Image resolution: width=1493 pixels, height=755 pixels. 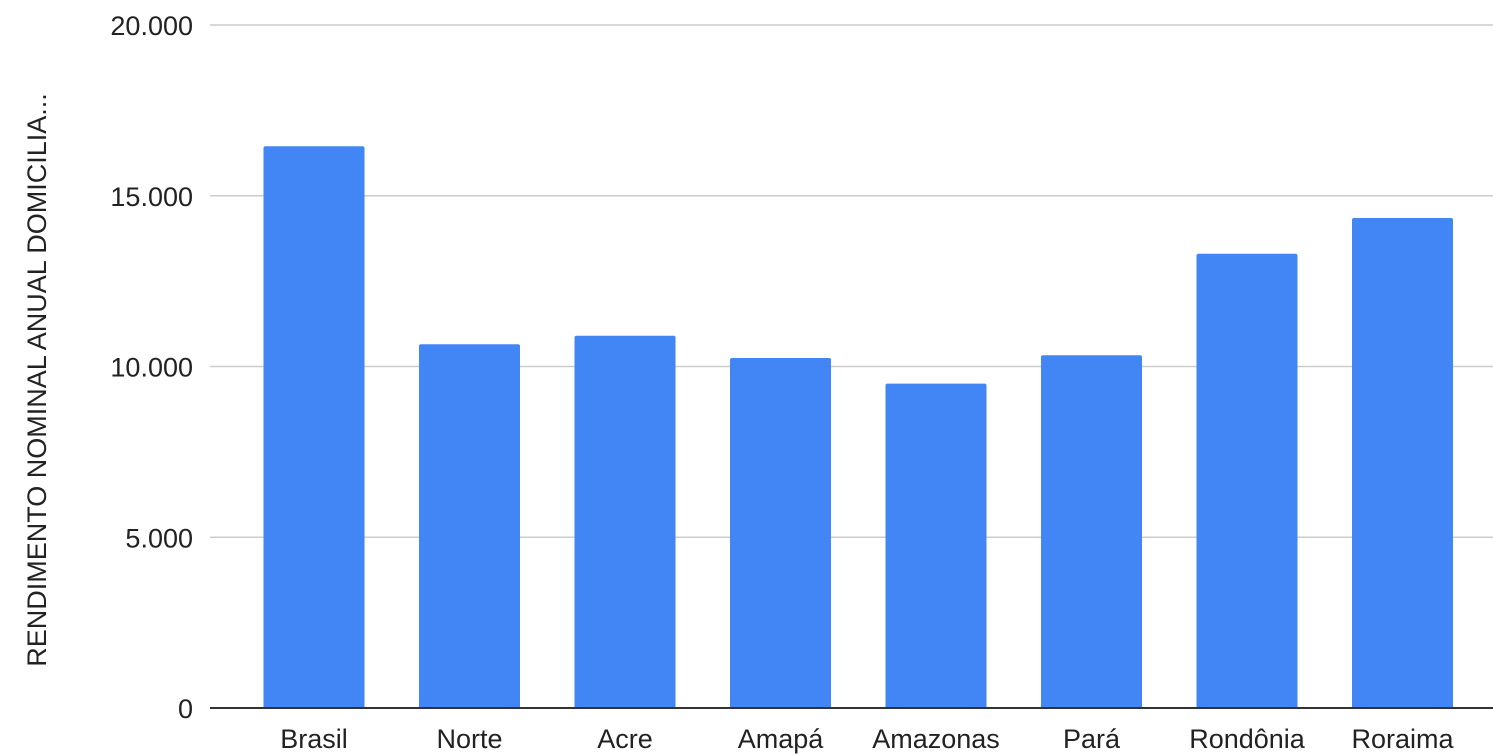 What do you see at coordinates (1247, 739) in the screenshot?
I see `x-category-label: Rondônia` at bounding box center [1247, 739].